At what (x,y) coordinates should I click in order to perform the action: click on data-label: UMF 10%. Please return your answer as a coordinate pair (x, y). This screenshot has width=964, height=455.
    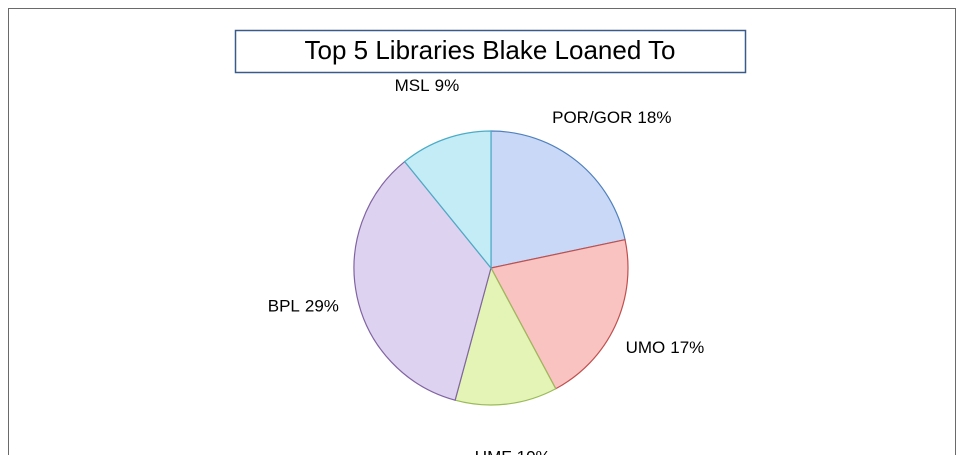
    Looking at the image, I should click on (513, 451).